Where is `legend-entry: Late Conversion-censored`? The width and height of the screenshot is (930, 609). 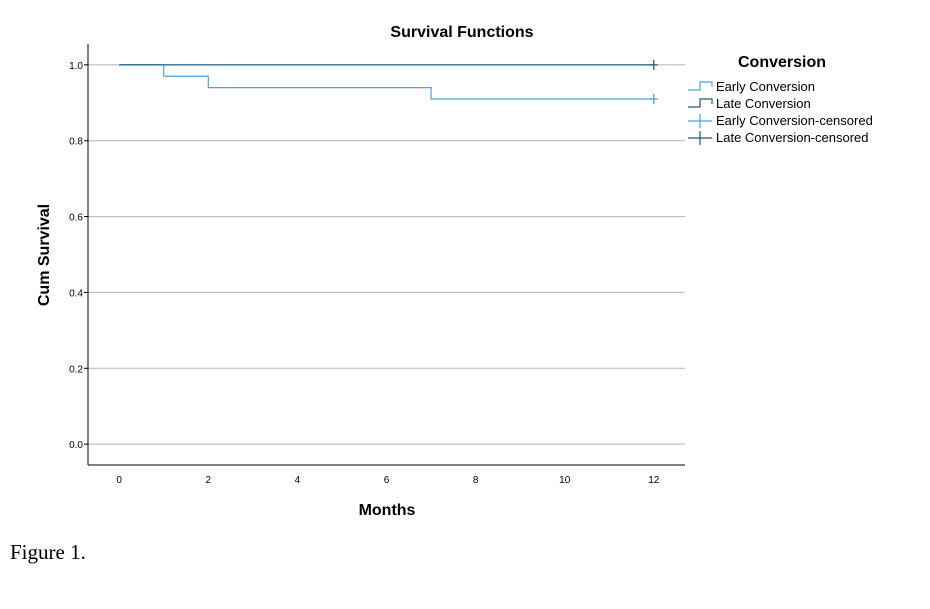 legend-entry: Late Conversion-censored is located at coordinates (778, 137).